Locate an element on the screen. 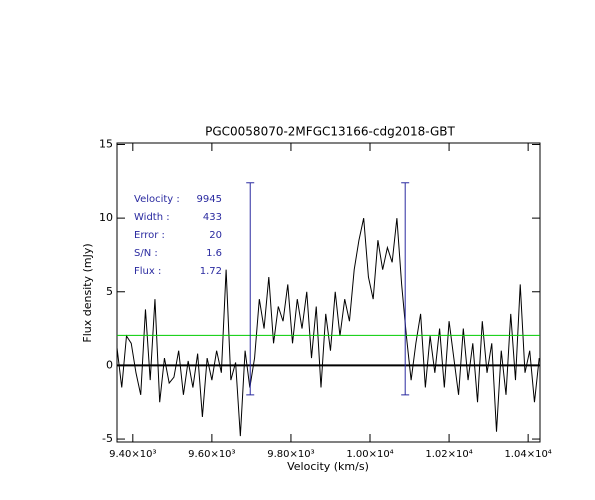 The width and height of the screenshot is (595, 500). y-tick-label: 5 is located at coordinates (109, 291).